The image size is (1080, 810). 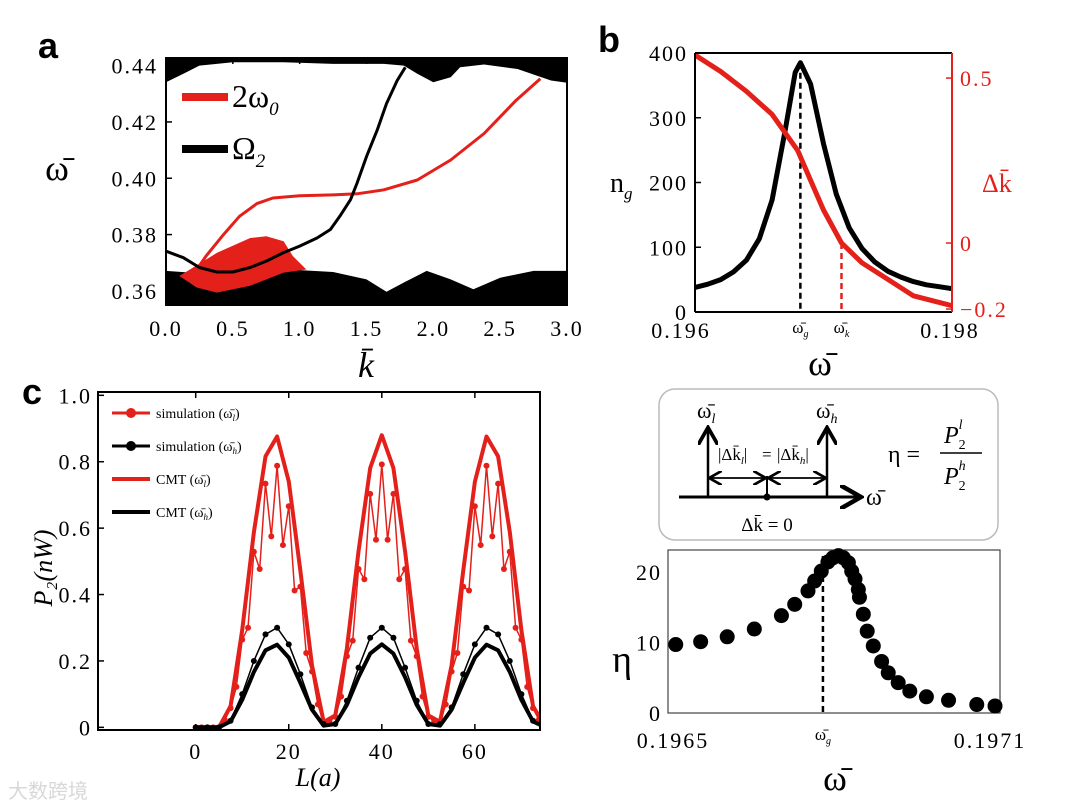 What do you see at coordinates (367, 686) in the screenshot?
I see `series-CMT_h` at bounding box center [367, 686].